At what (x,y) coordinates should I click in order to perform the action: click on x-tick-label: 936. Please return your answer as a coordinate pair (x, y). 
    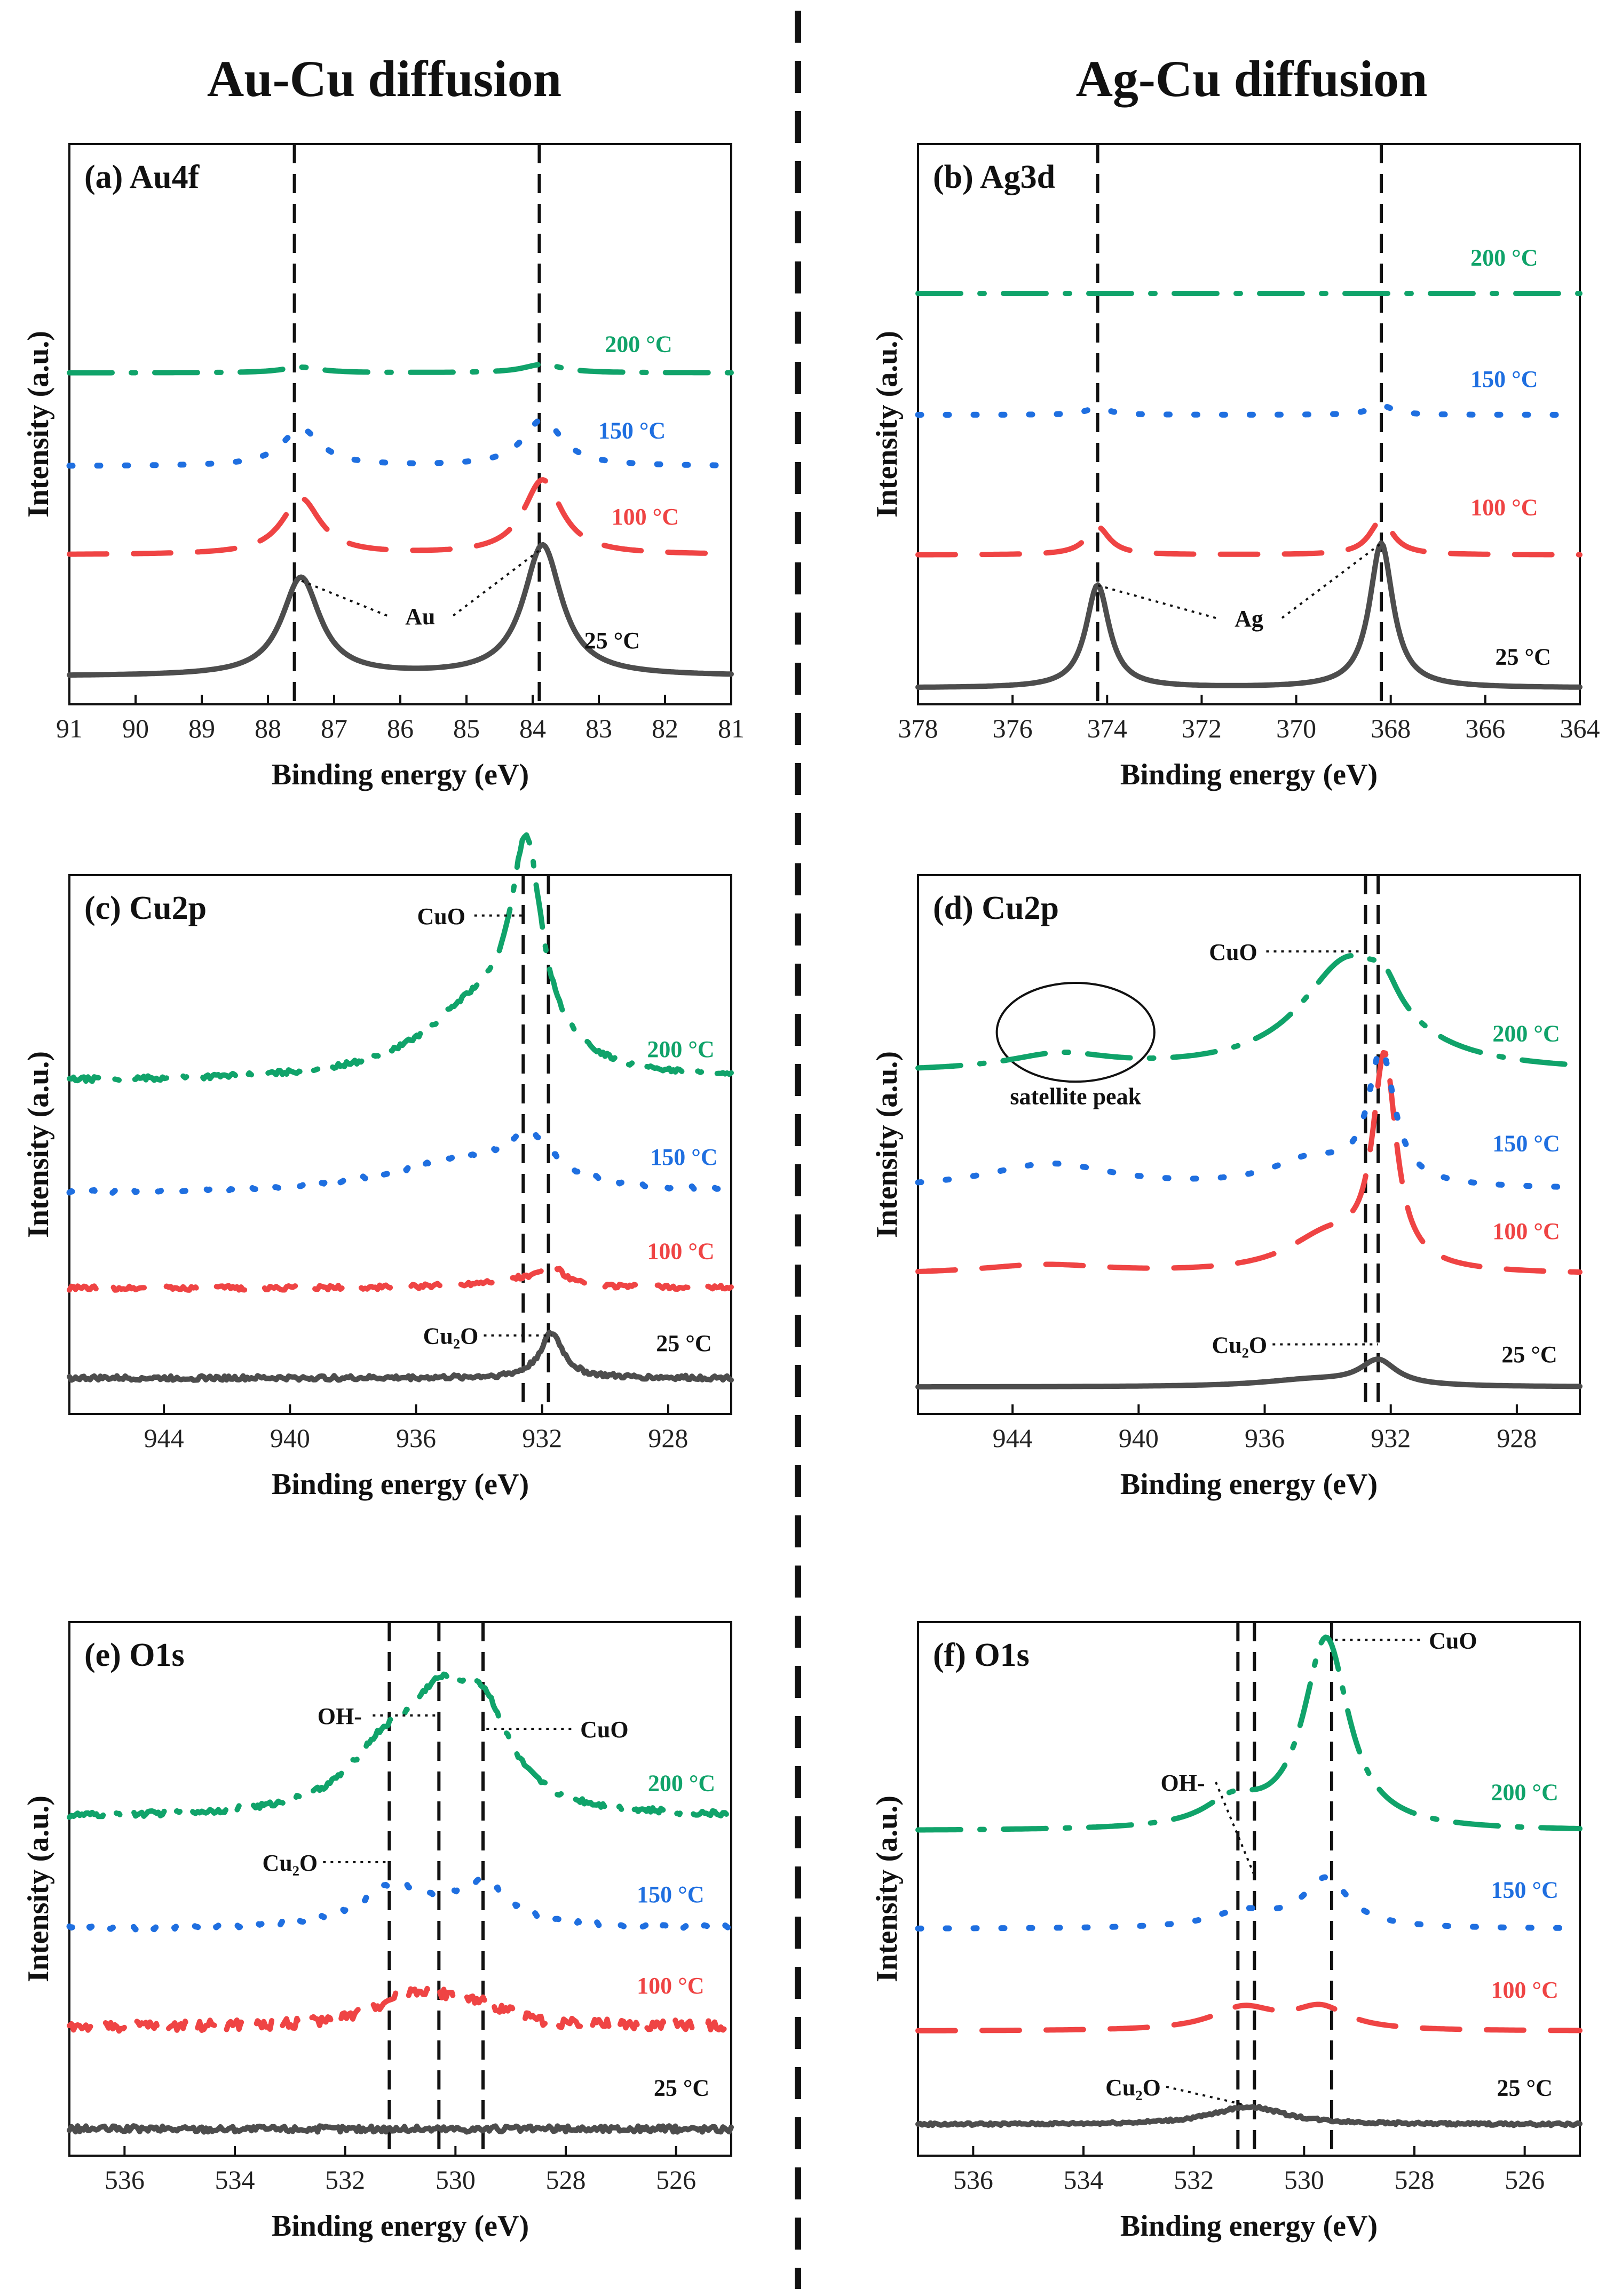
    Looking at the image, I should click on (416, 1438).